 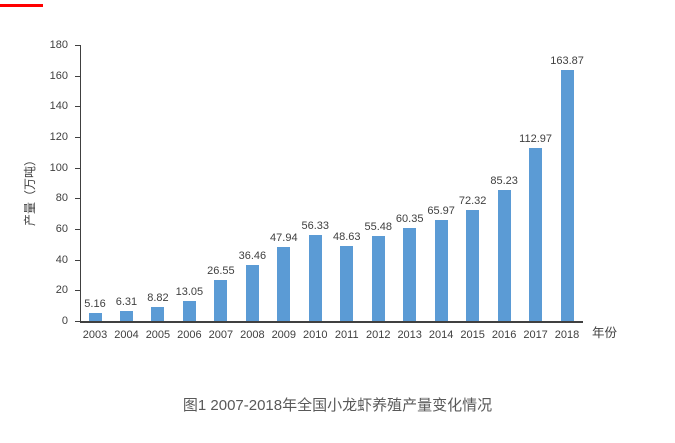 I want to click on x-axis-tick-label-2003: 2003, so click(x=95, y=335).